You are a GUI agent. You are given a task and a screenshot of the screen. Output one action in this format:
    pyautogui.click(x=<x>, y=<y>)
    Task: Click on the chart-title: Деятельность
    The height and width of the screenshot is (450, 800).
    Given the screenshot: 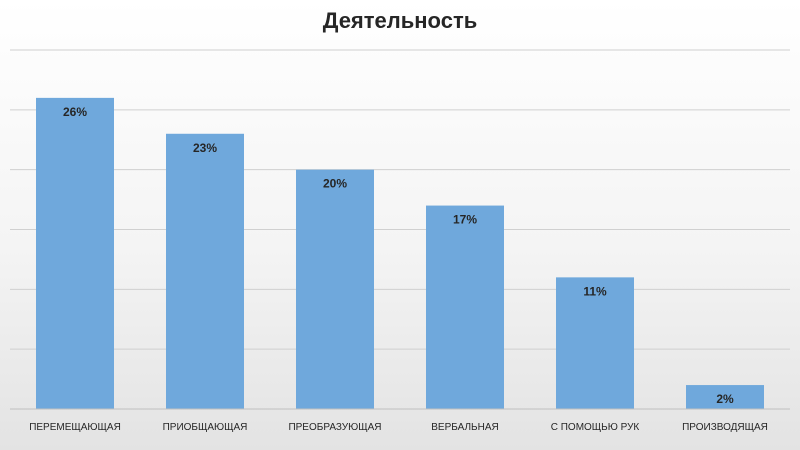 What is the action you would take?
    pyautogui.click(x=400, y=20)
    